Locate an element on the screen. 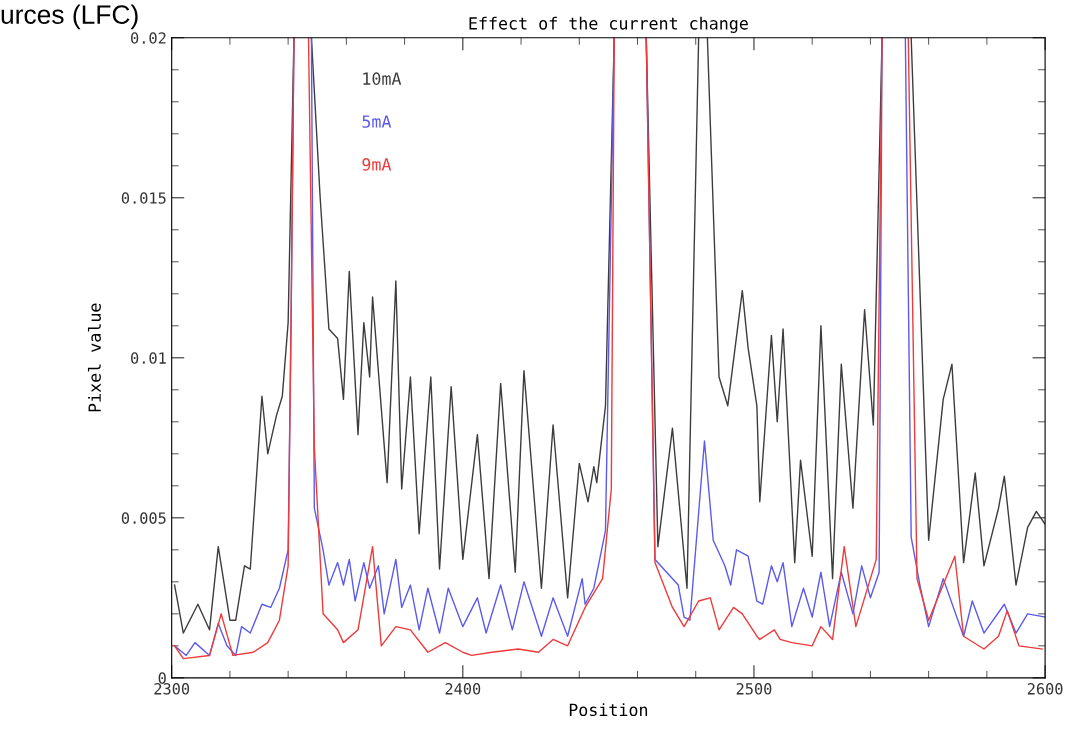  x-tick-label: 2600 is located at coordinates (1045, 689).